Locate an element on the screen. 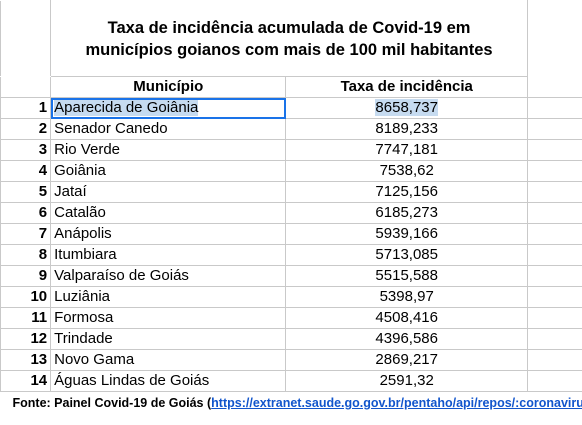 This screenshot has width=582, height=425. selected-text: 8658,737 is located at coordinates (406, 107).